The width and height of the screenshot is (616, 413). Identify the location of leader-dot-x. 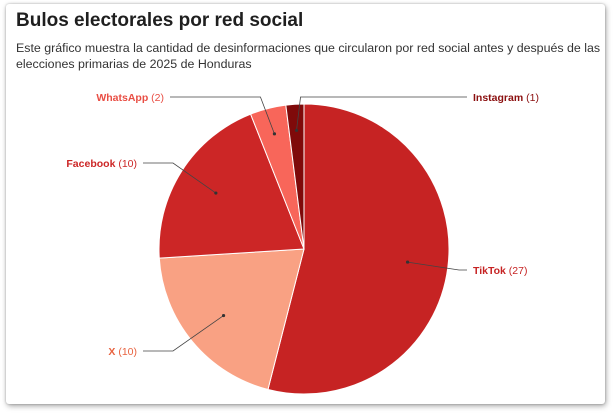
(223, 315).